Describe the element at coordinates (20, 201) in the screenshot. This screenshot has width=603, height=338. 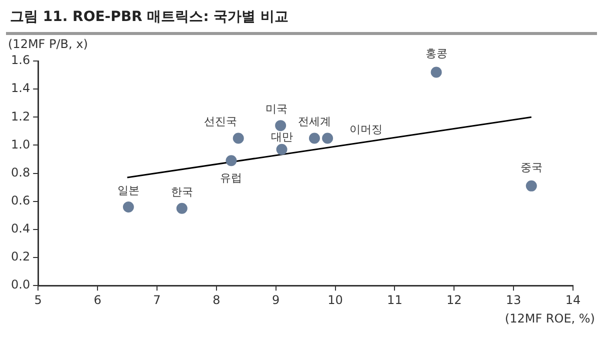
I see `y-tick-label: 0.6` at that location.